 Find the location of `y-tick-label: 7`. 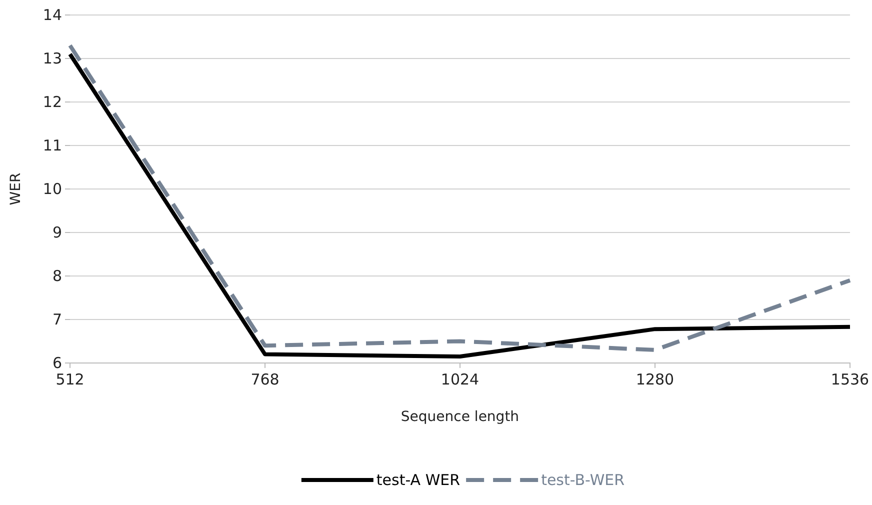

y-tick-label: 7 is located at coordinates (57, 319).